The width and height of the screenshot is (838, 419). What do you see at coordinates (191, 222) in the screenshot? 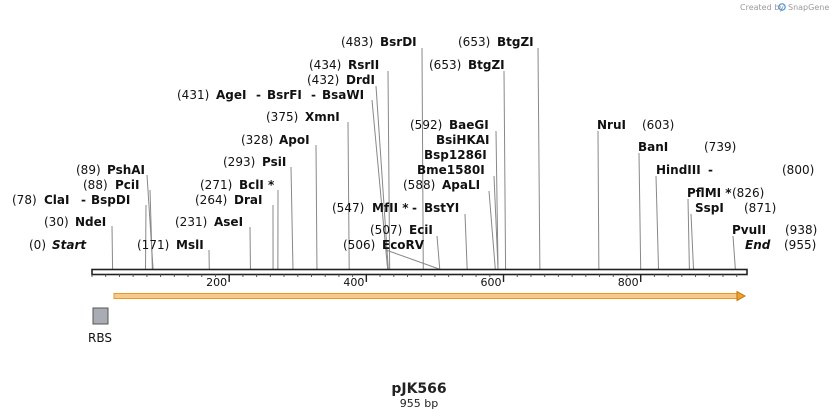
I see `site-pos-asei: (231)` at bounding box center [191, 222].